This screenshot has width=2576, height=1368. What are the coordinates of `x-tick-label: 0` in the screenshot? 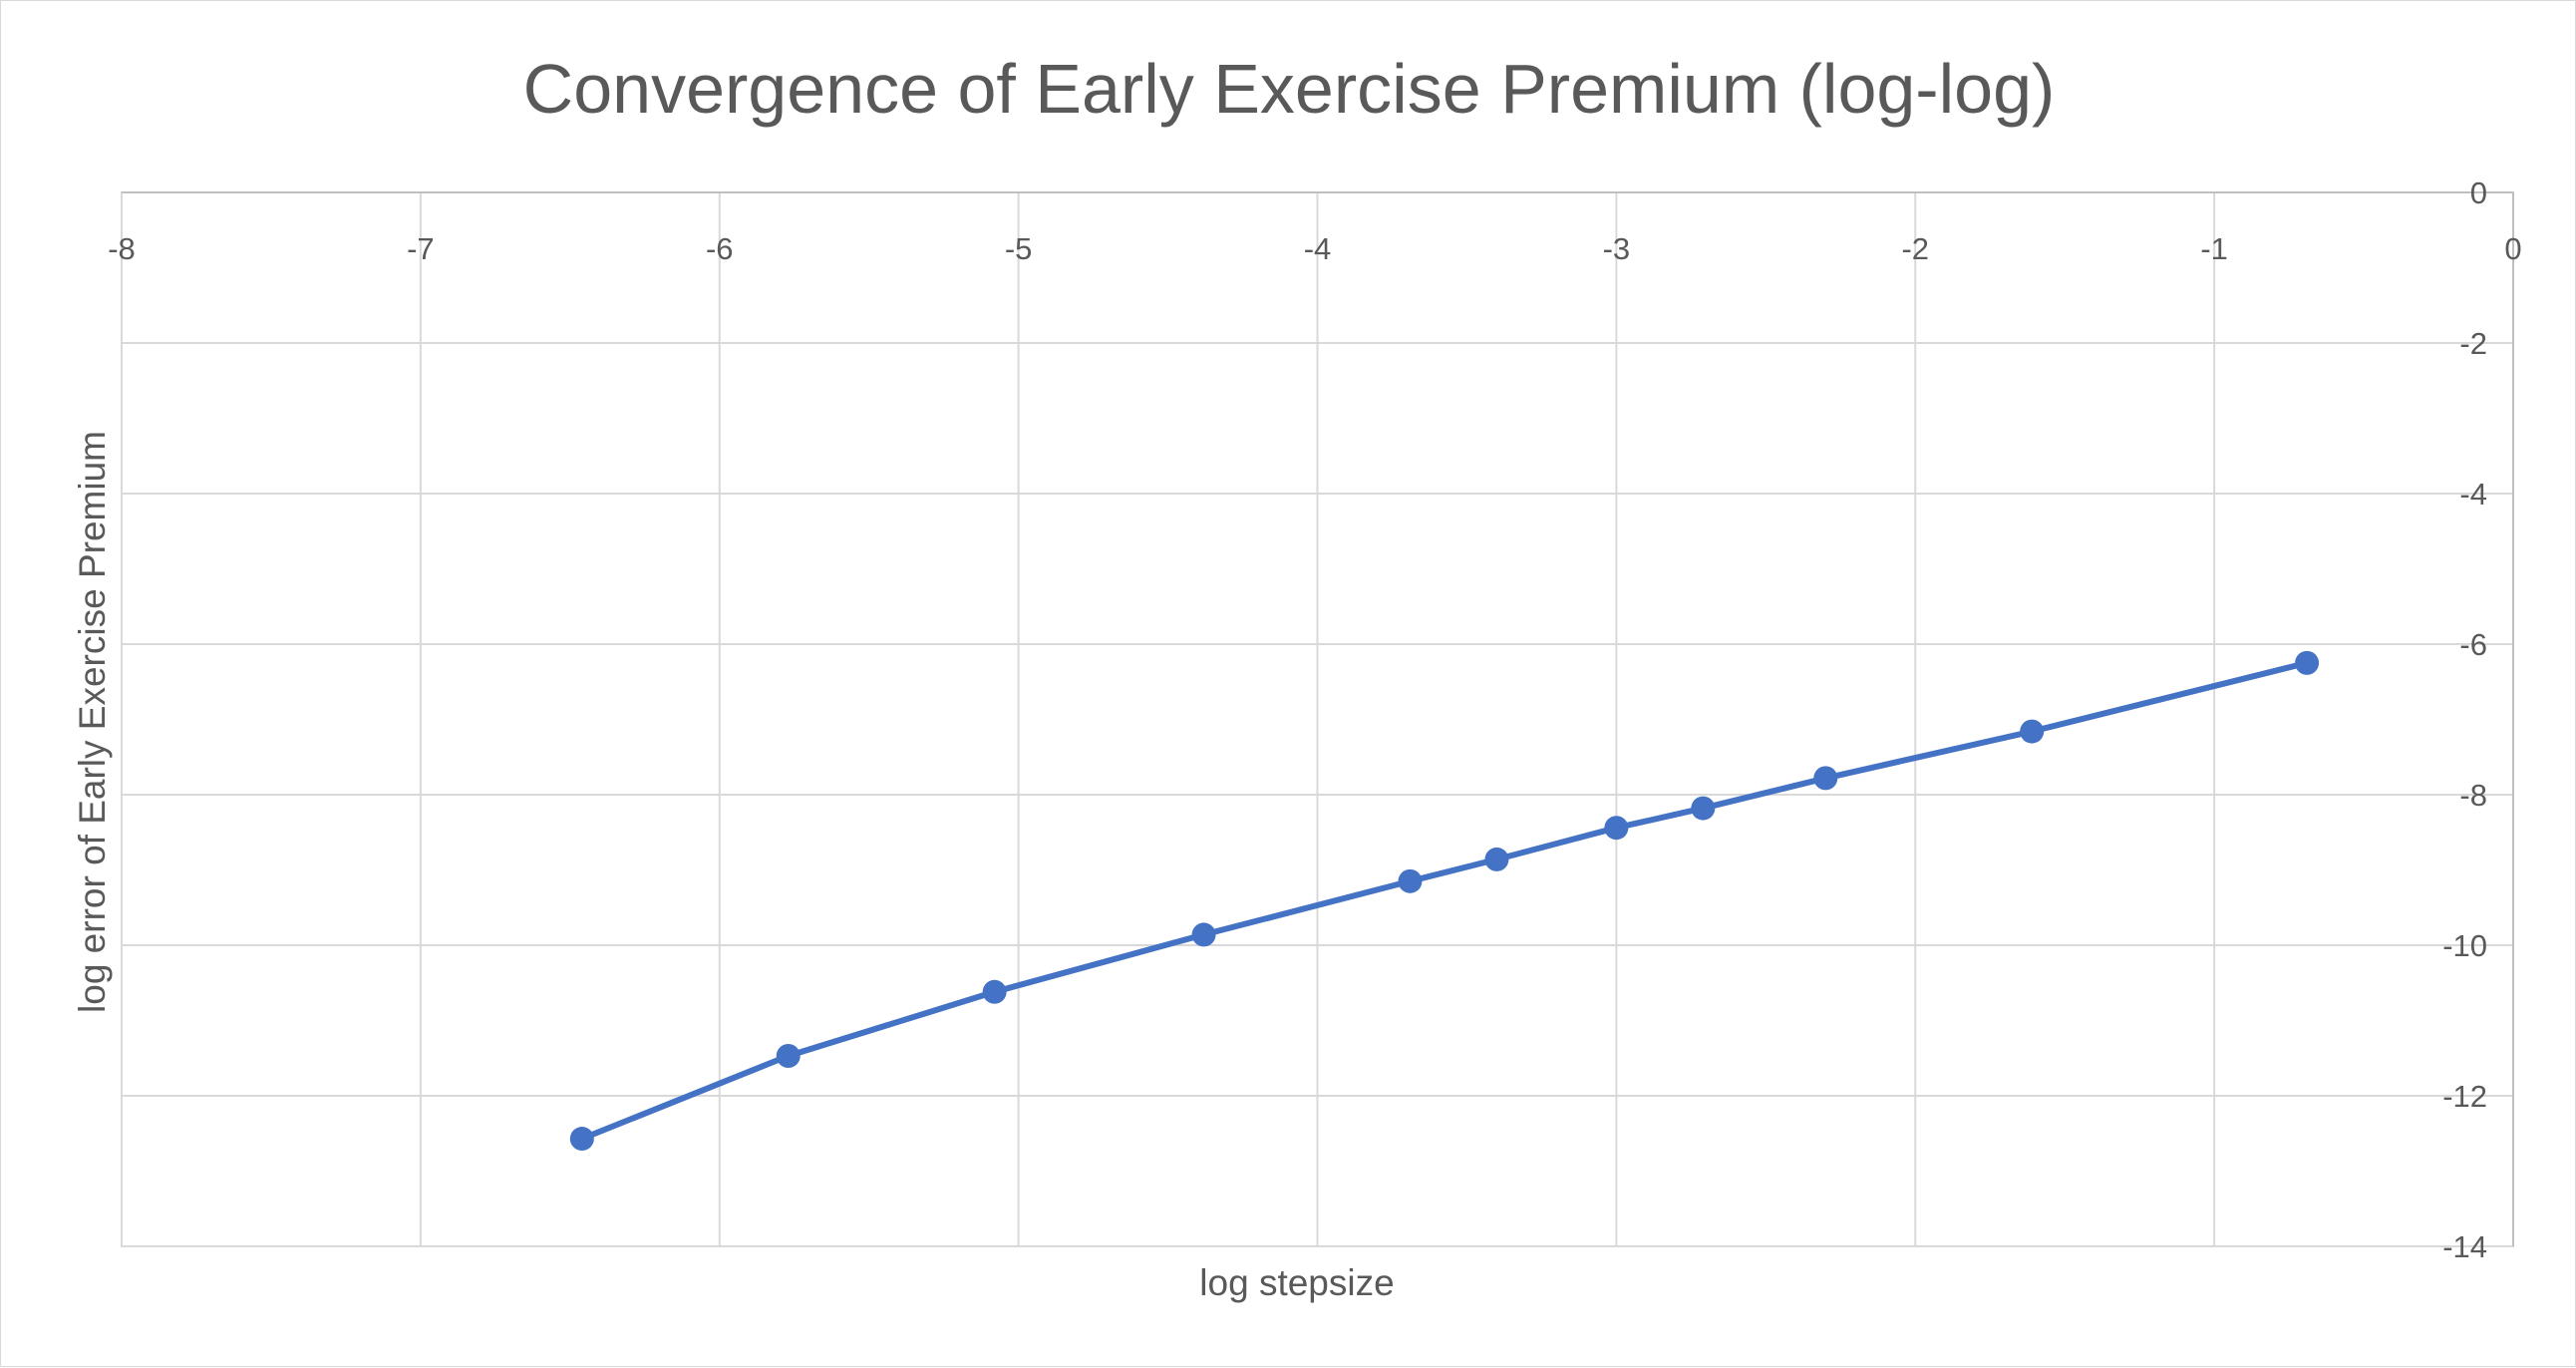 It's located at (2512, 249).